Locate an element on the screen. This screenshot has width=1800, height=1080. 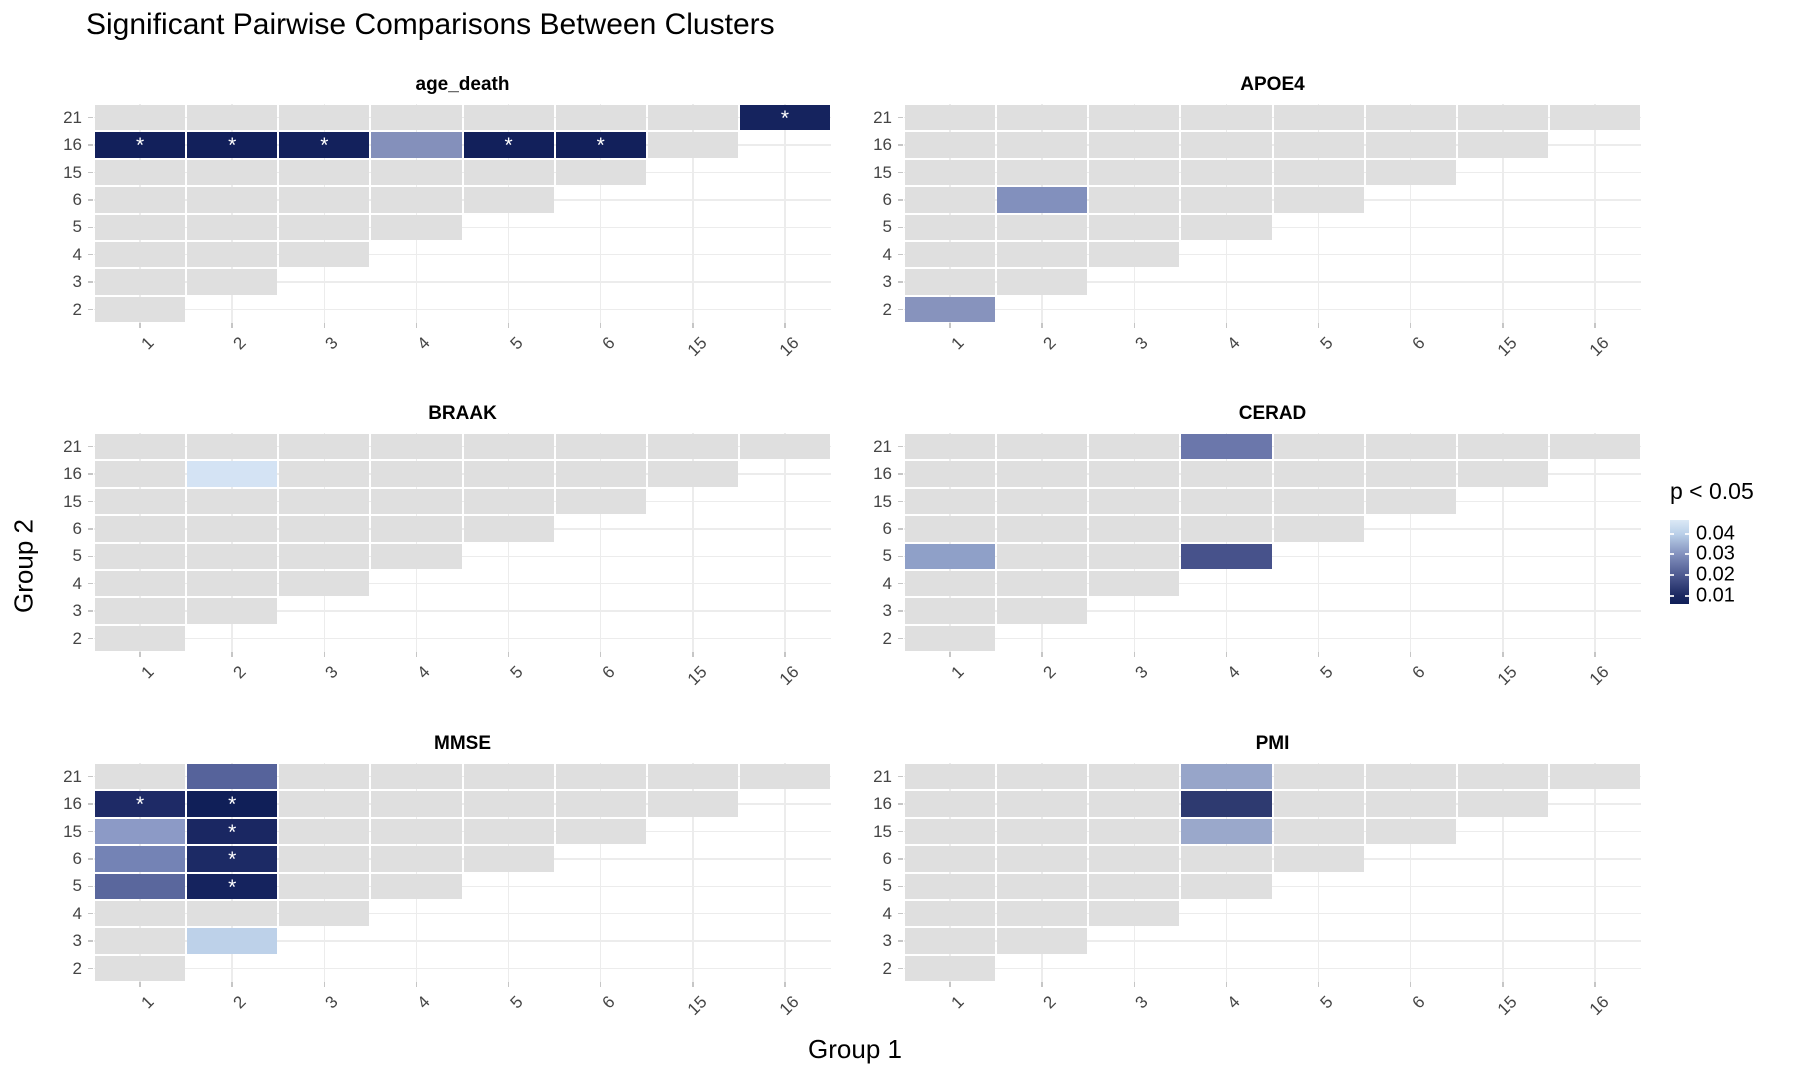
legend-gradient-bar is located at coordinates (1679, 562).